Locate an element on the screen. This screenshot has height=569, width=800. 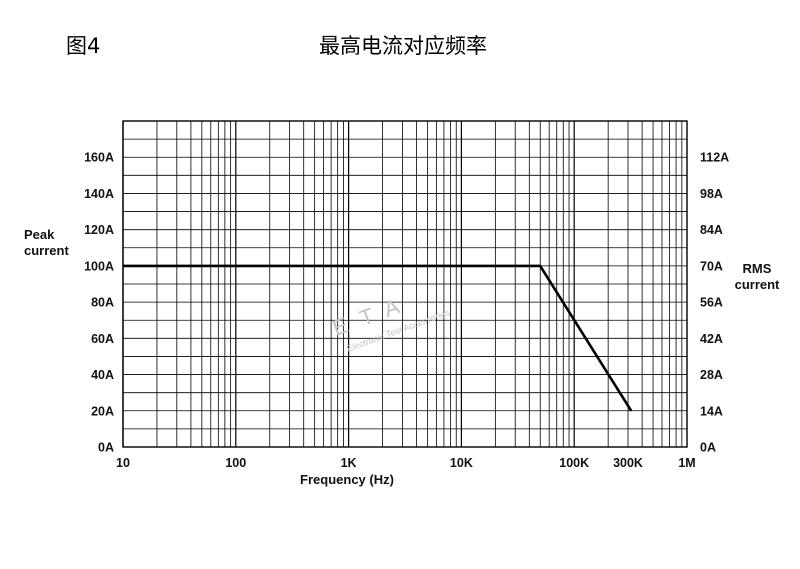
y2-tick-label: 84A is located at coordinates (711, 230).